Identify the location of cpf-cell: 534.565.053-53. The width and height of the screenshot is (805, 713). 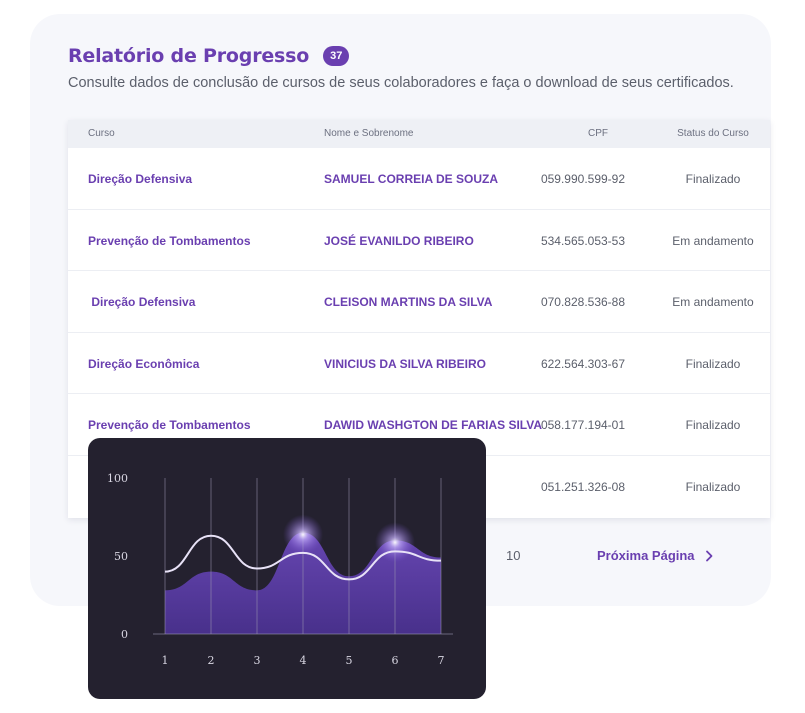
(583, 240).